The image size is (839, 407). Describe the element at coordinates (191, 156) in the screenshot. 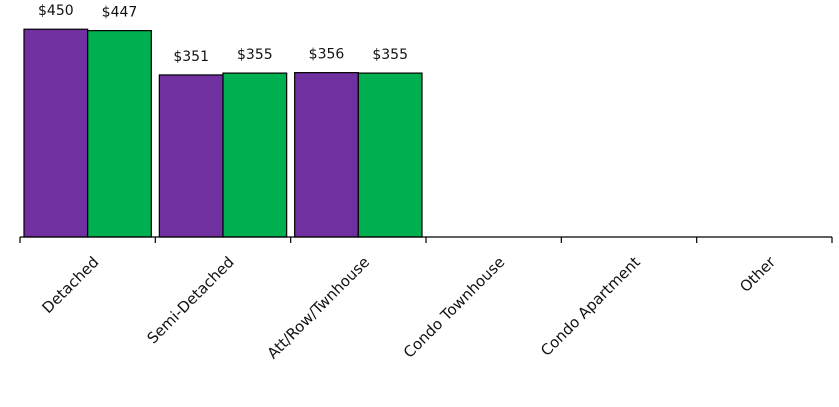

I see `bar-1-semi-detached` at that location.